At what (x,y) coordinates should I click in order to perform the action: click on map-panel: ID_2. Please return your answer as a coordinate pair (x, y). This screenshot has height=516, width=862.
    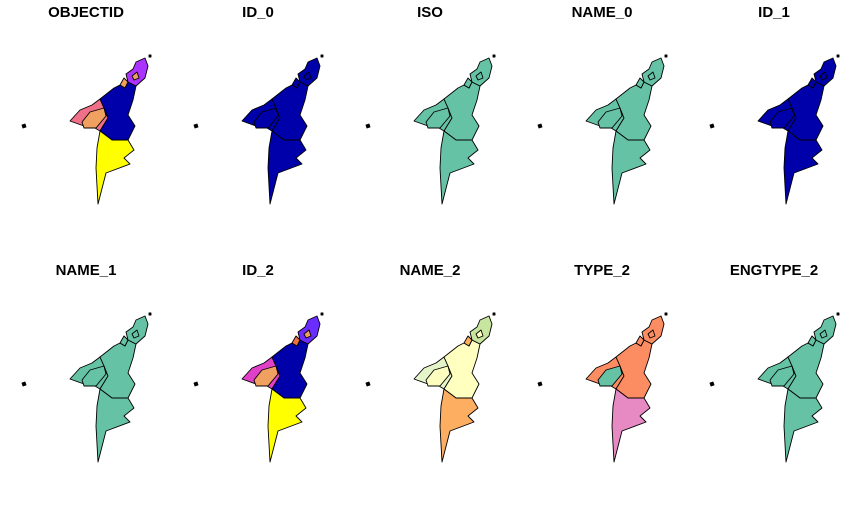
    Looking at the image, I should click on (258, 387).